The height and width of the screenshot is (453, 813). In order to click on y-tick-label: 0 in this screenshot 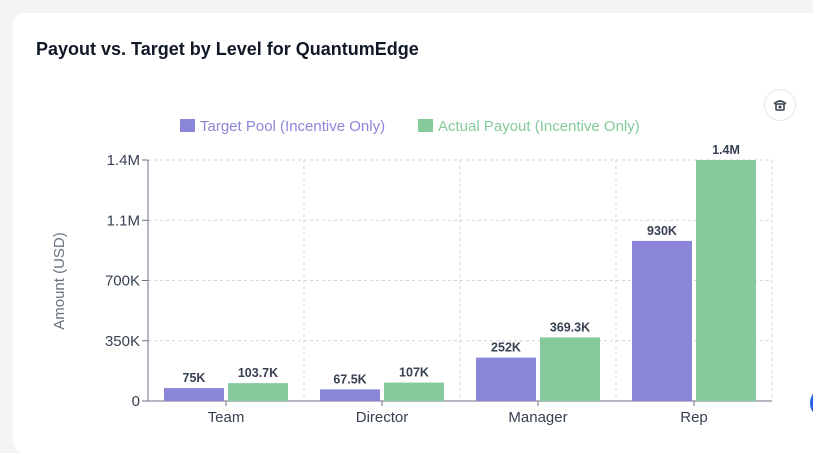, I will do `click(136, 401)`.